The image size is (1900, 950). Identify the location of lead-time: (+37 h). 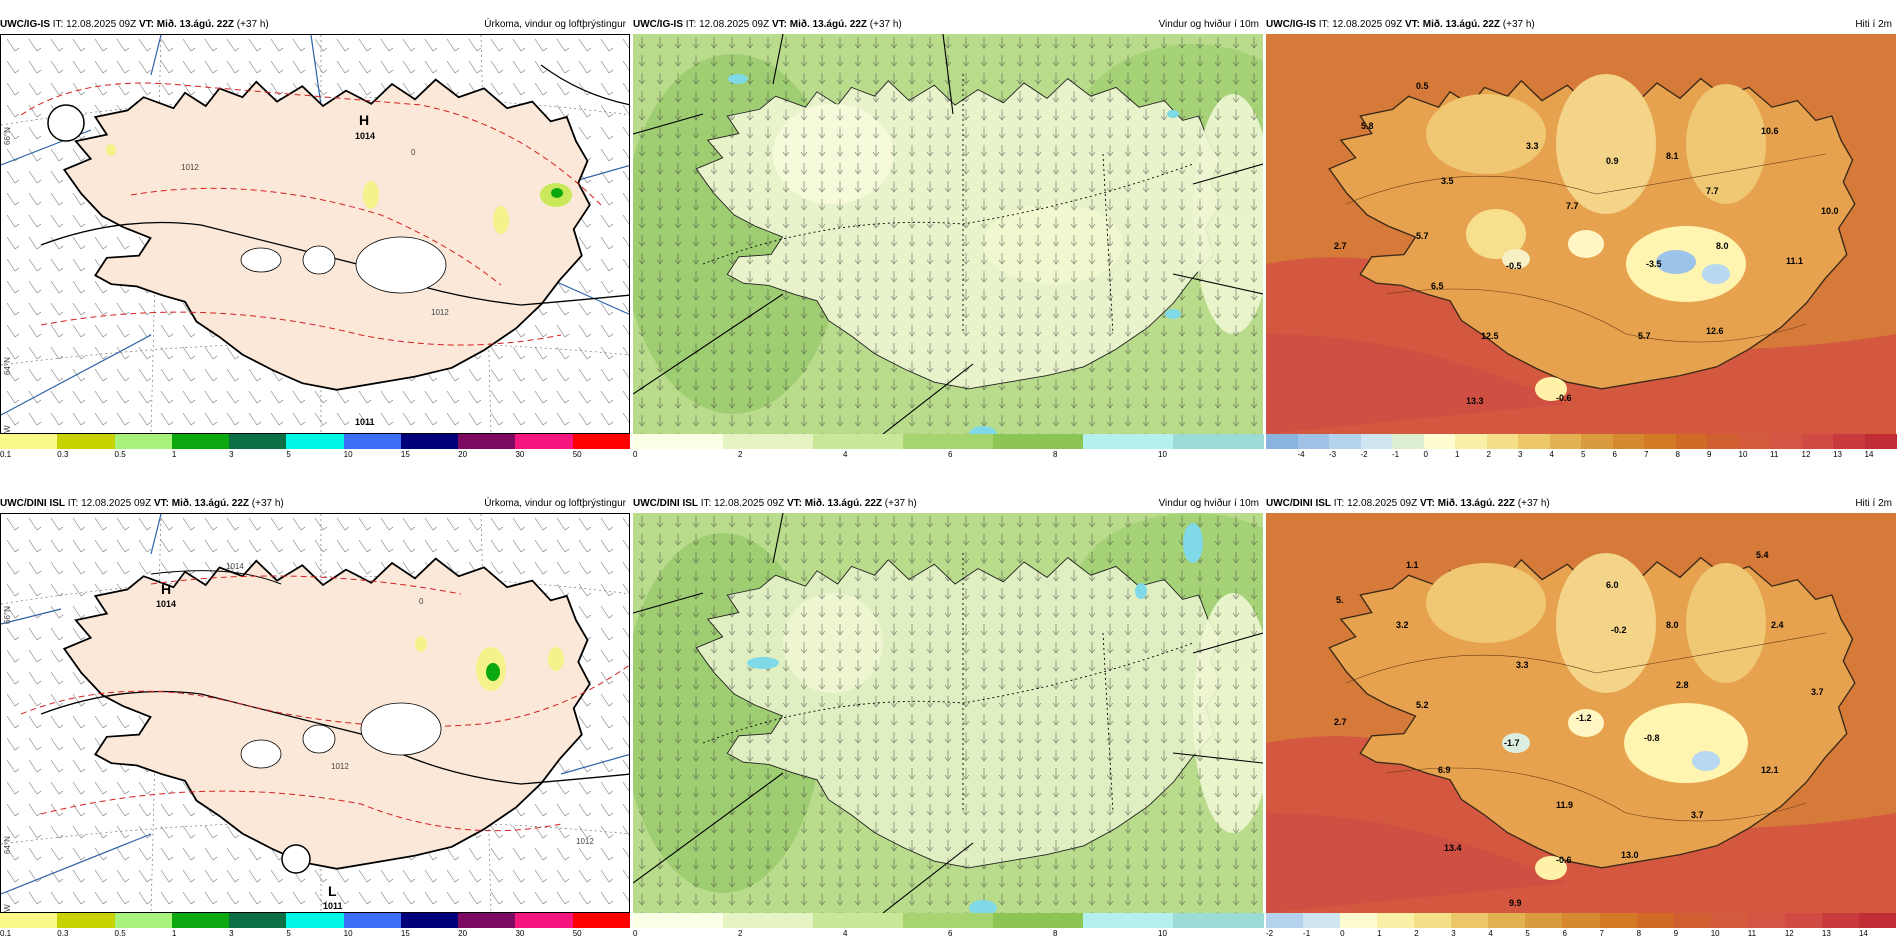
(1533, 503).